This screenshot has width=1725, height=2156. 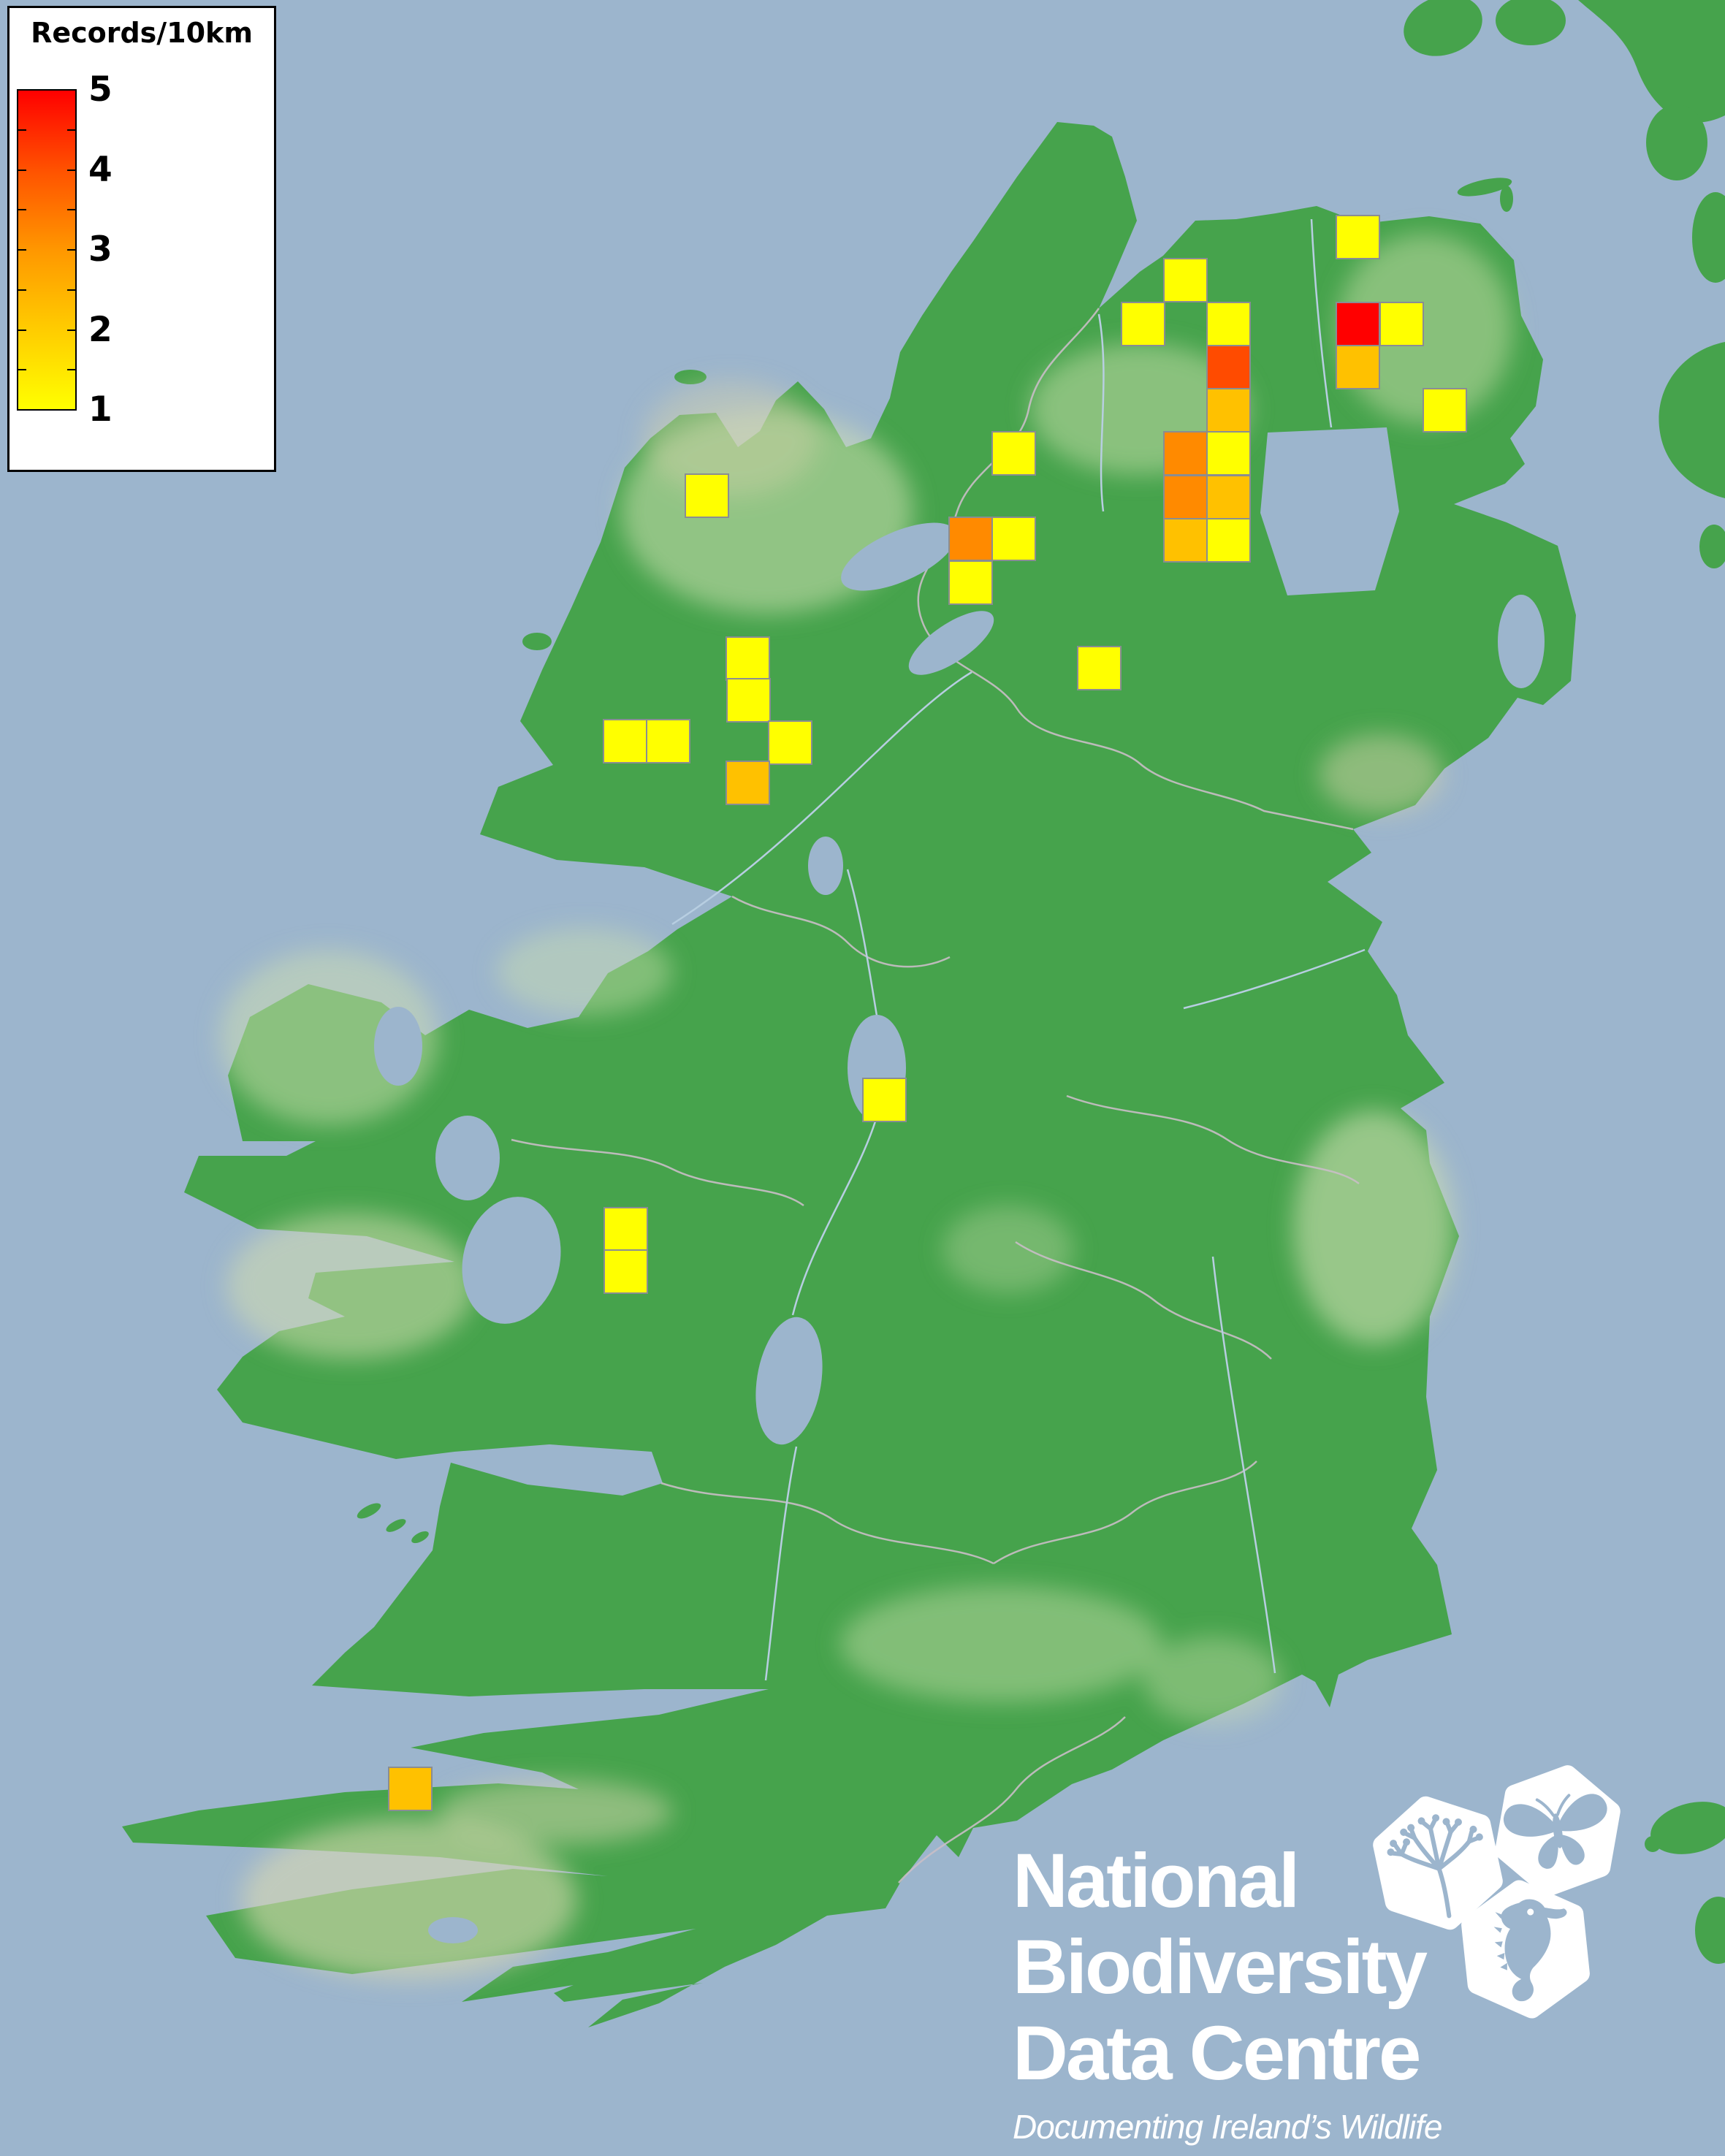 What do you see at coordinates (1521, 641) in the screenshot?
I see `strangford-lough` at bounding box center [1521, 641].